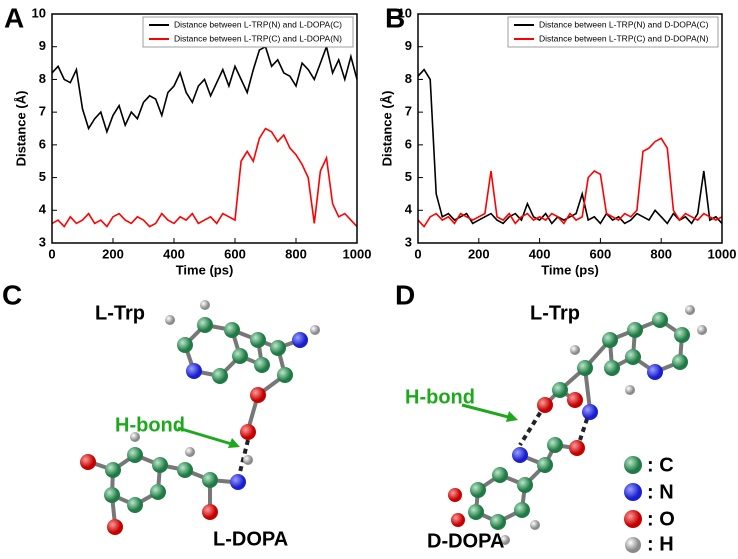  Describe the element at coordinates (250, 539) in the screenshot. I see `molecule-label: L-DOPA` at that location.